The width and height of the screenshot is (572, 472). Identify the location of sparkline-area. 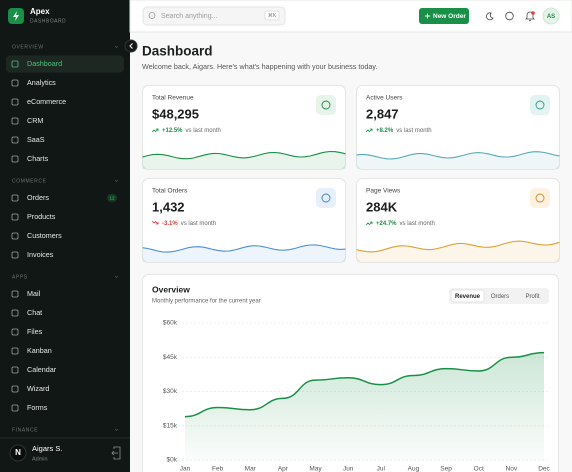
(244, 253).